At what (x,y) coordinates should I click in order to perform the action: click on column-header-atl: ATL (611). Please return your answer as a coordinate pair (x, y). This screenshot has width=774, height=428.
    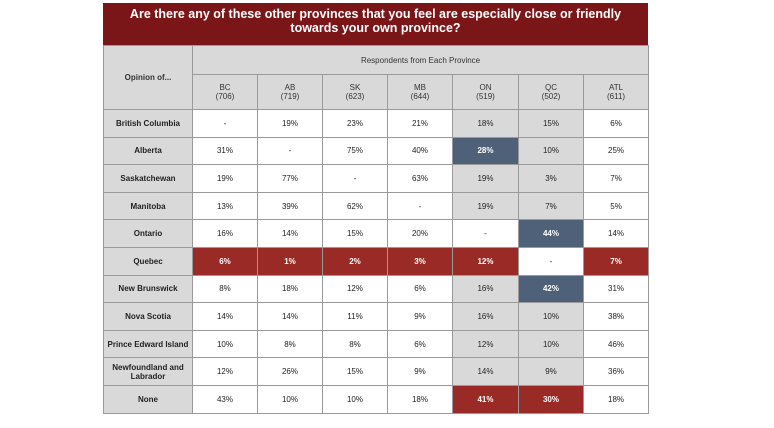
    Looking at the image, I should click on (616, 92).